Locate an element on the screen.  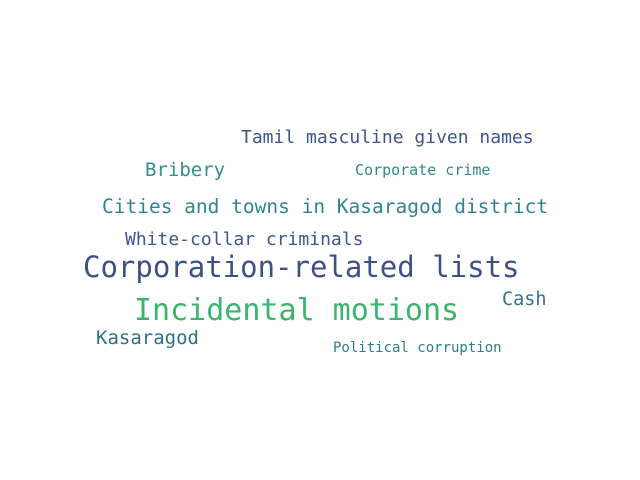
word-incidental-motions: Incidental motions is located at coordinates (297, 310).